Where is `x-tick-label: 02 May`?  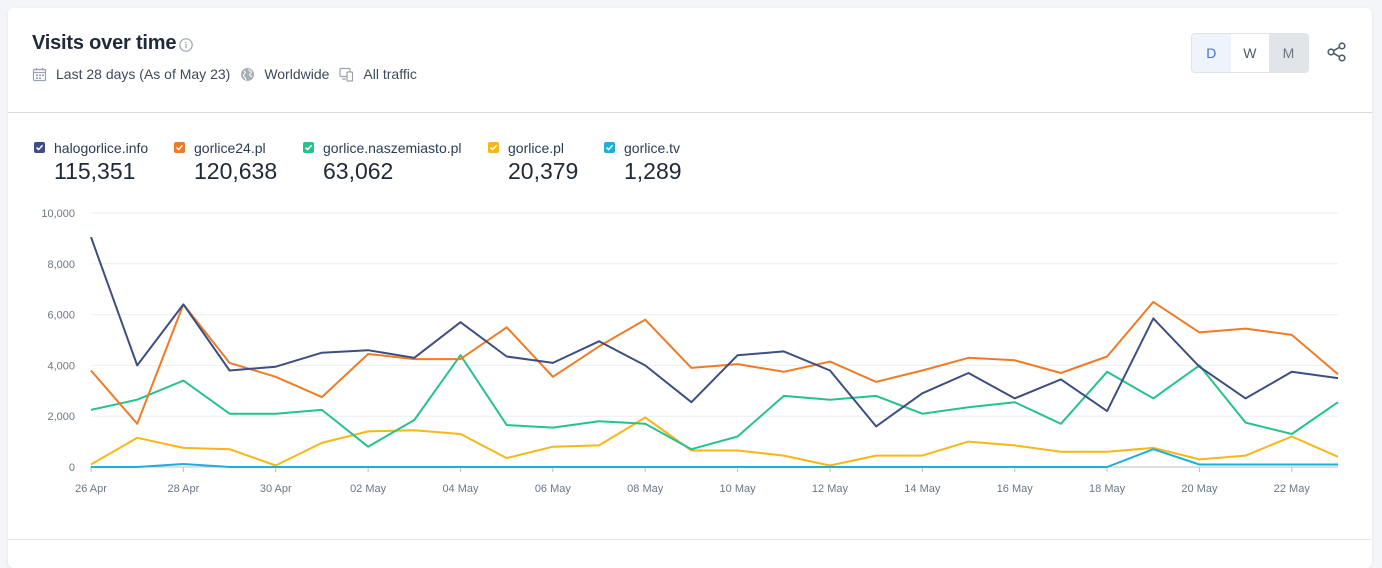
x-tick-label: 02 May is located at coordinates (368, 489).